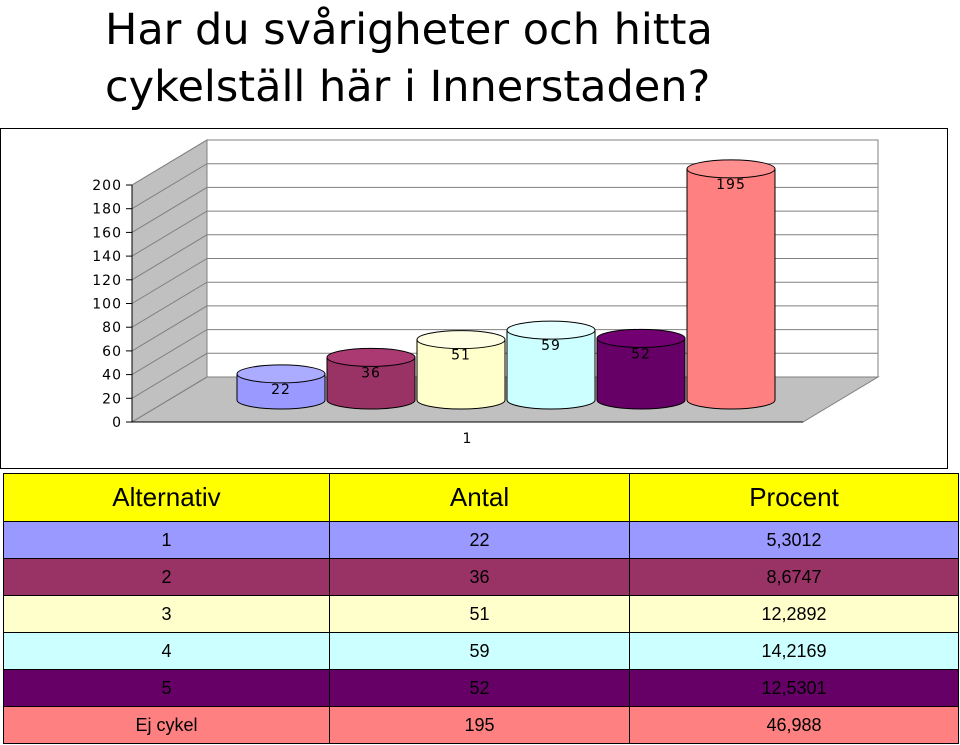 Image resolution: width=960 pixels, height=745 pixels. I want to click on data-label: 195, so click(731, 185).